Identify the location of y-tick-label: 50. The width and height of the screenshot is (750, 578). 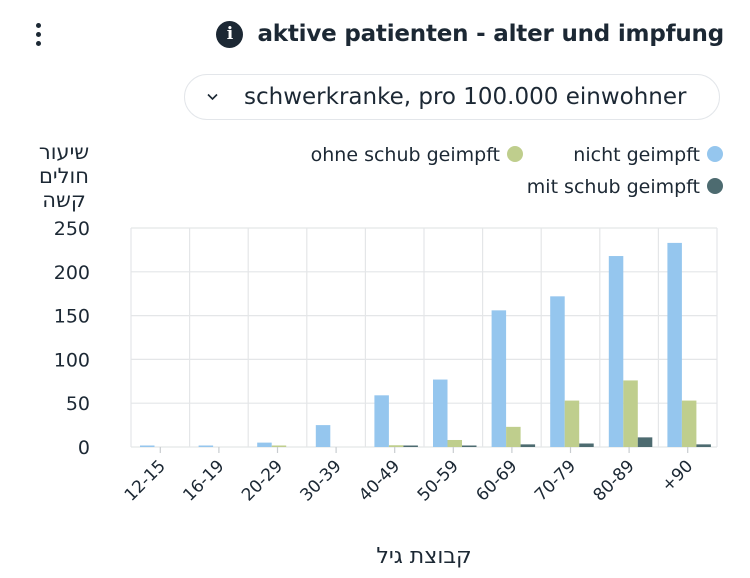
(78, 404).